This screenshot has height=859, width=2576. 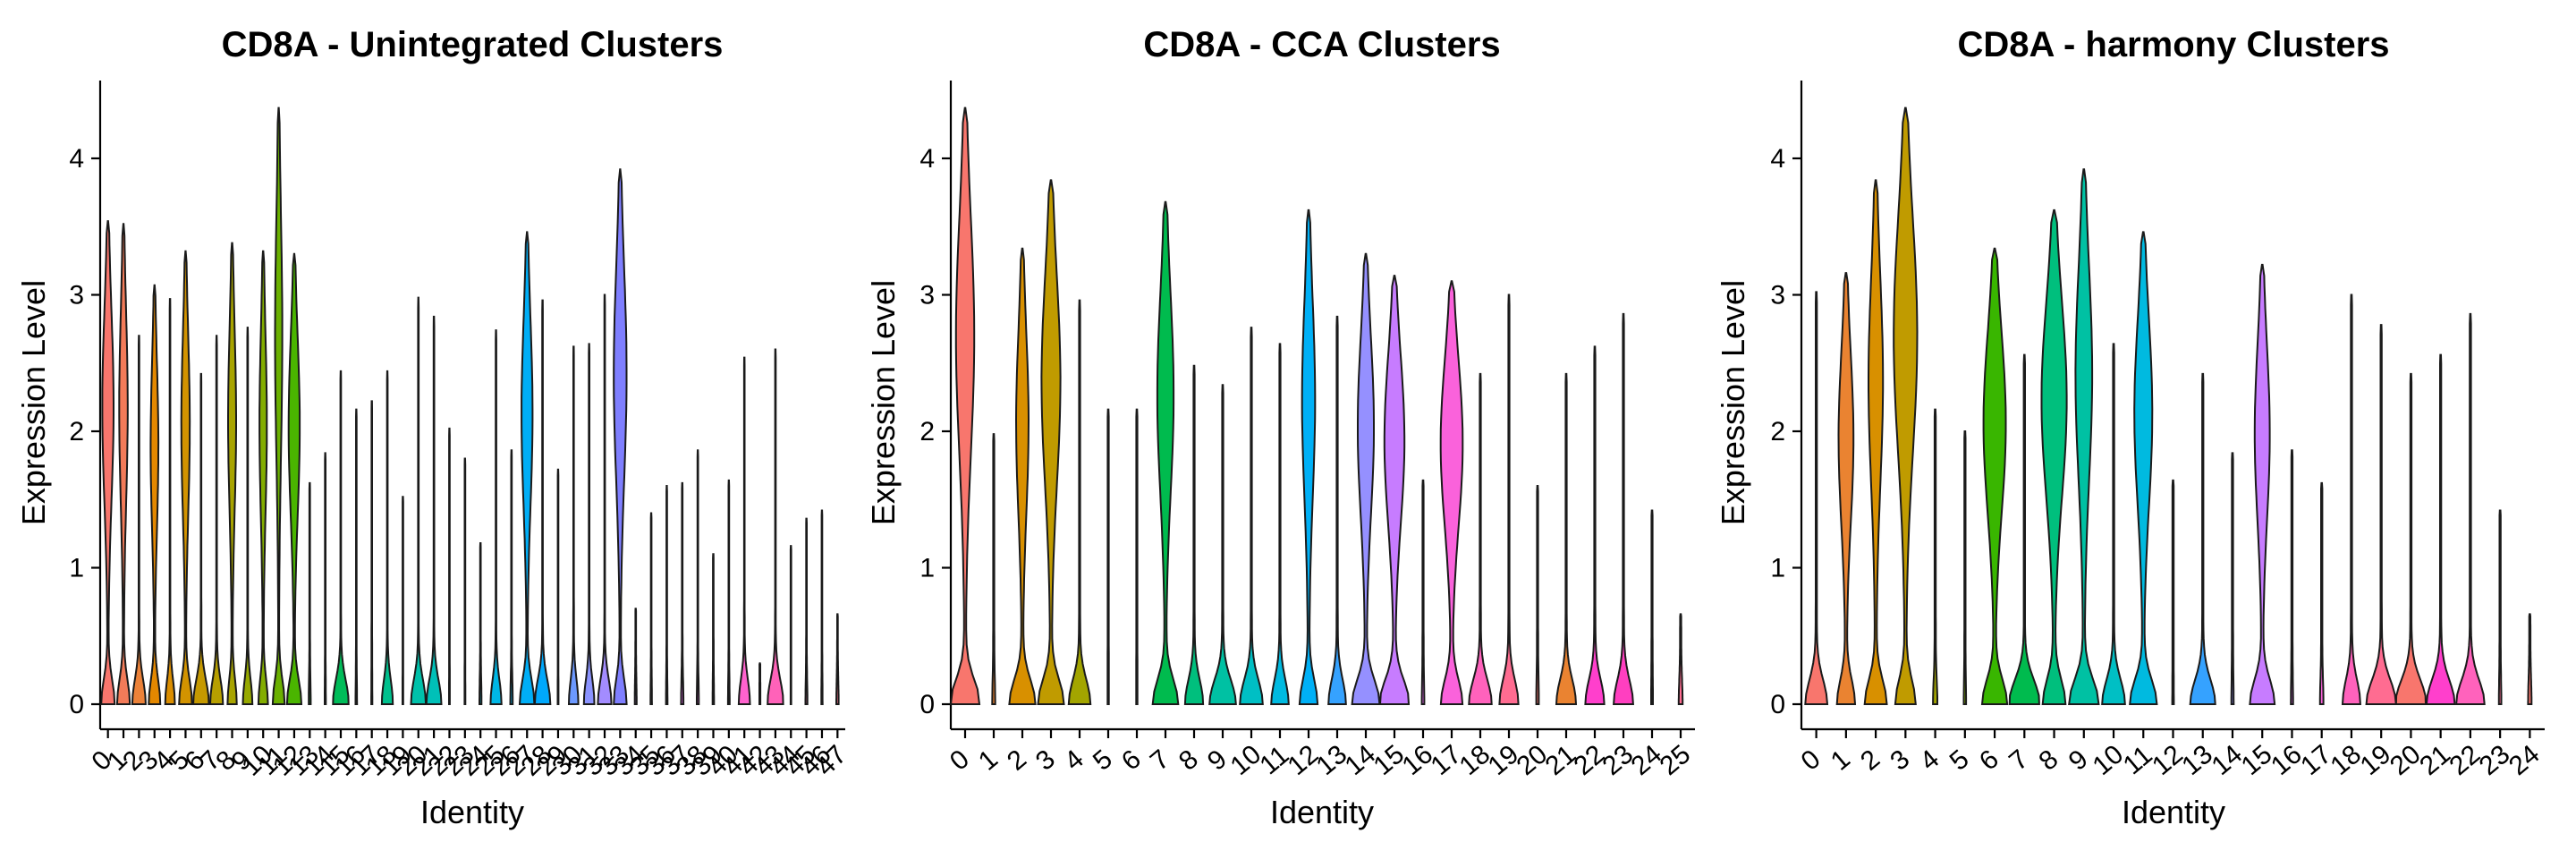 What do you see at coordinates (960, 760) in the screenshot?
I see `x-tick-label: 0` at bounding box center [960, 760].